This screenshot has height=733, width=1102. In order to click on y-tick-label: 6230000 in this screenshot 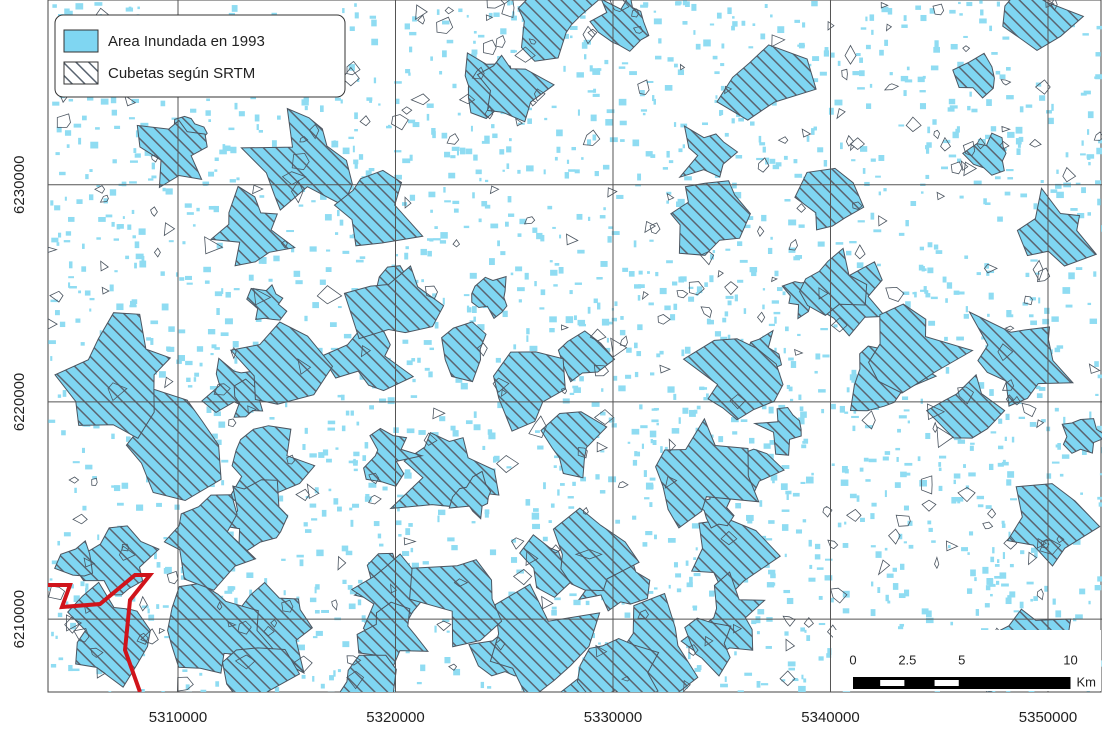, I will do `click(19, 185)`.